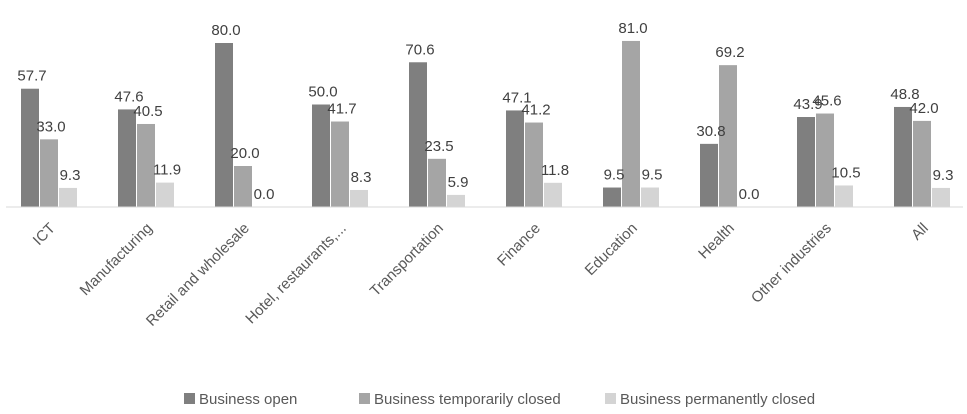  What do you see at coordinates (31, 76) in the screenshot?
I see `value-label-1-1: 57.7` at bounding box center [31, 76].